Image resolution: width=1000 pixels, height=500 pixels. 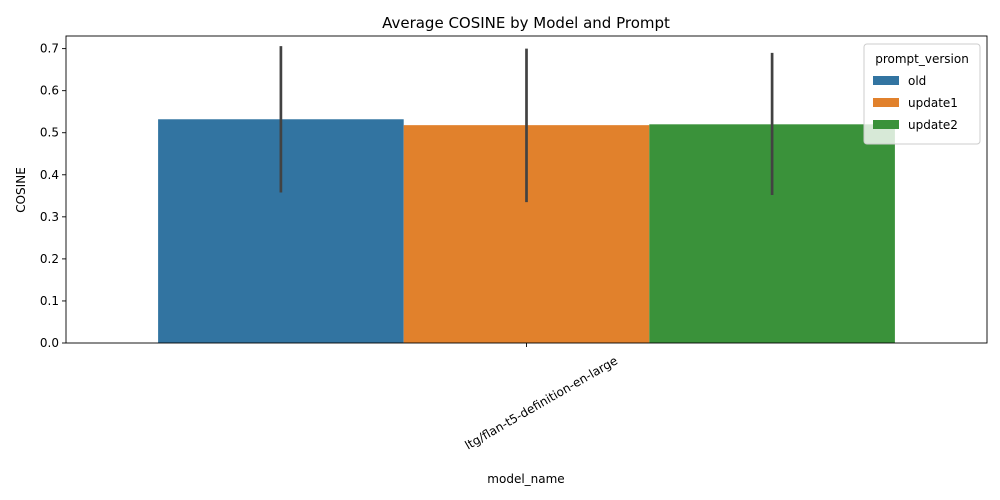 What do you see at coordinates (933, 125) in the screenshot?
I see `legend-label-update2: update2` at bounding box center [933, 125].